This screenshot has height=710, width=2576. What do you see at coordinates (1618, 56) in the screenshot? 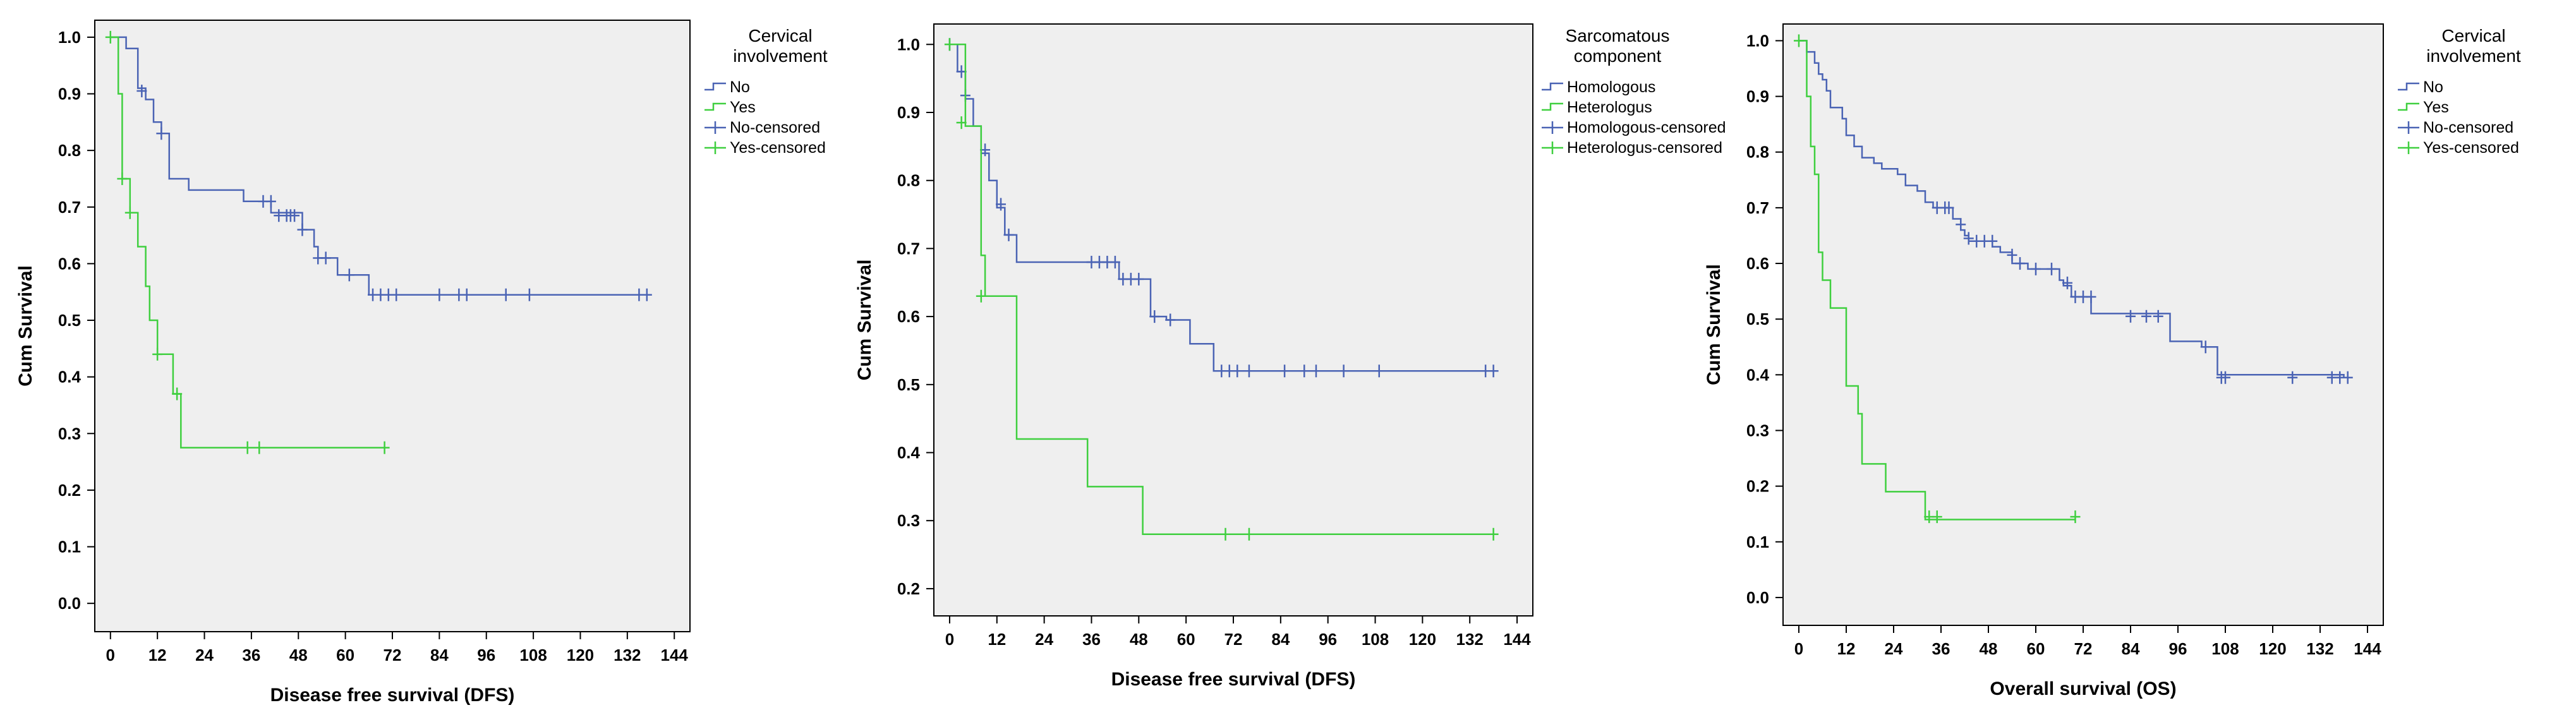
I see `legend-title: component` at bounding box center [1618, 56].